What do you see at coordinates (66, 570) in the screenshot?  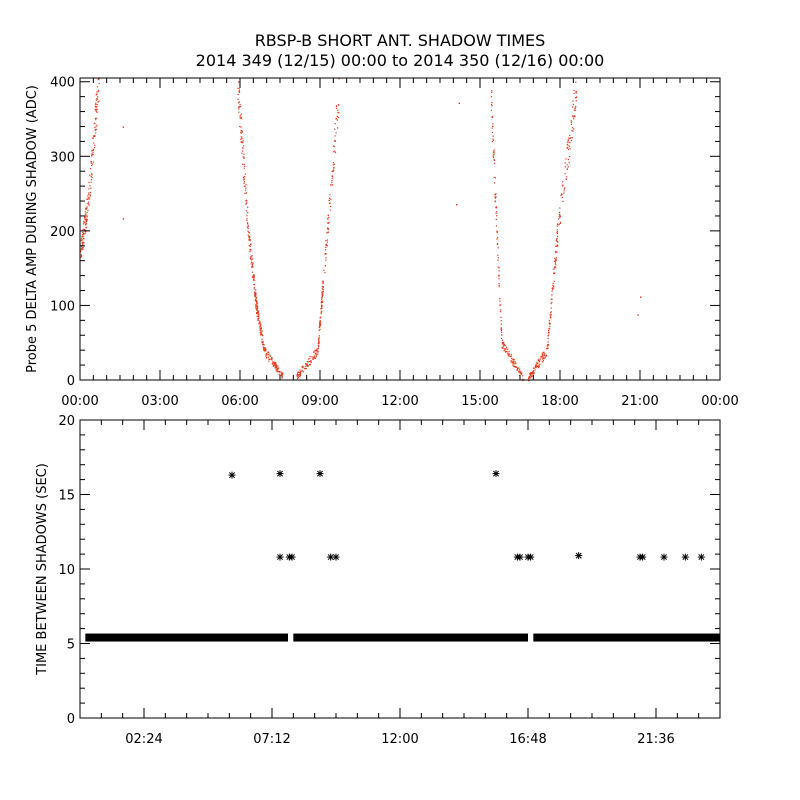 I see `y-tick-label: 10` at bounding box center [66, 570].